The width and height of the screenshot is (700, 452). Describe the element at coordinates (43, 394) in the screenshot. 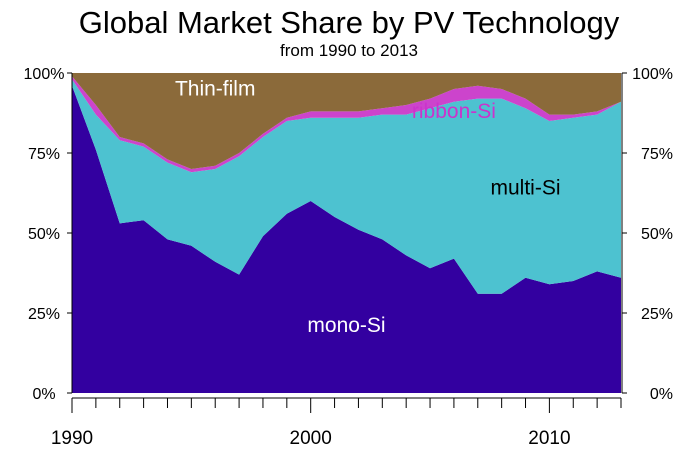

I see `y-tick-label-left: 0%` at that location.